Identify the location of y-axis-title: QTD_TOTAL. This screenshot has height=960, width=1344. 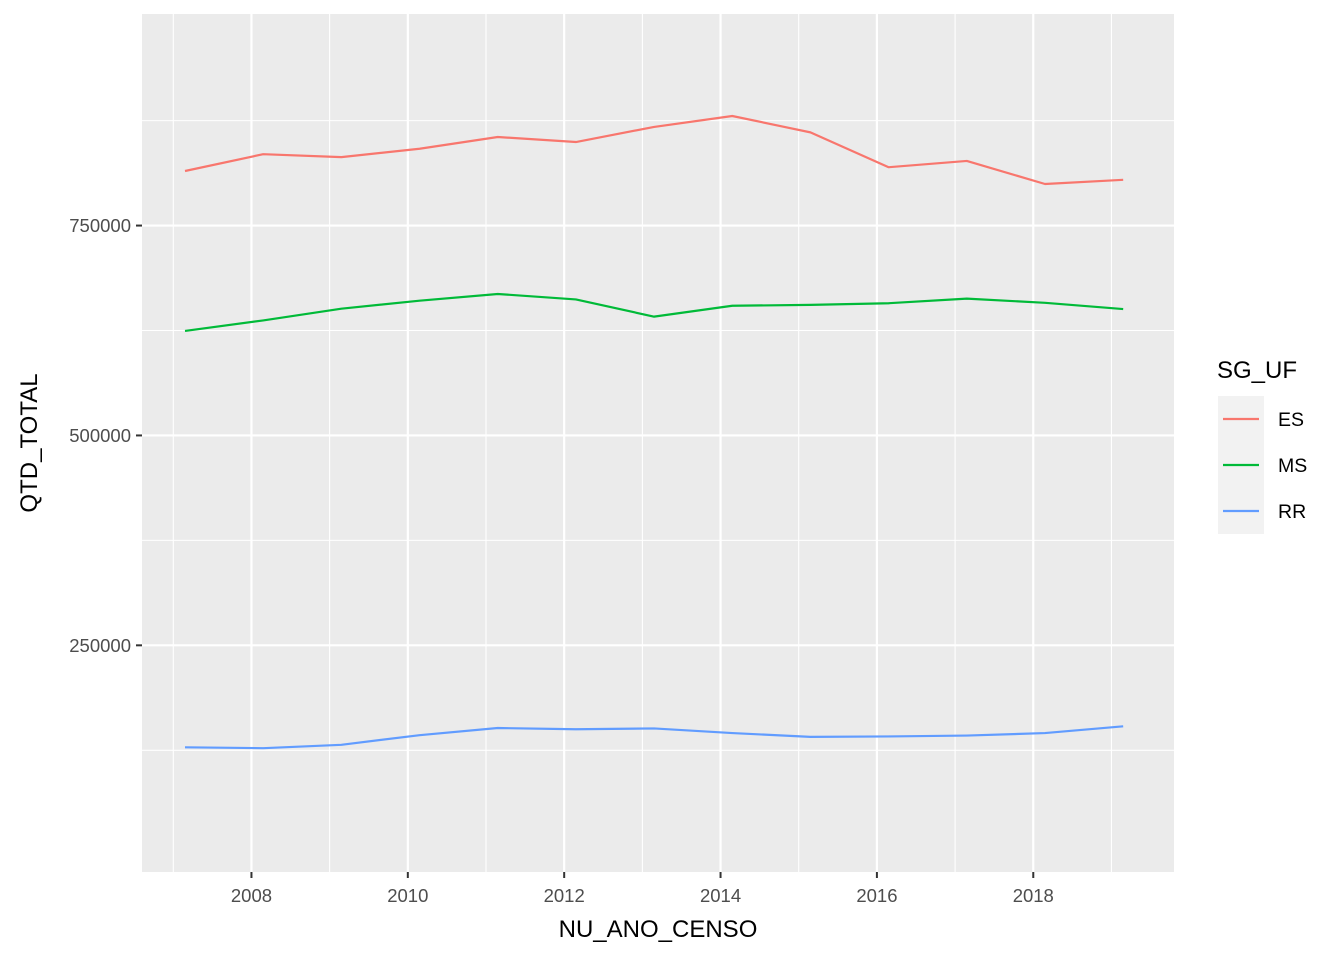
(29, 442).